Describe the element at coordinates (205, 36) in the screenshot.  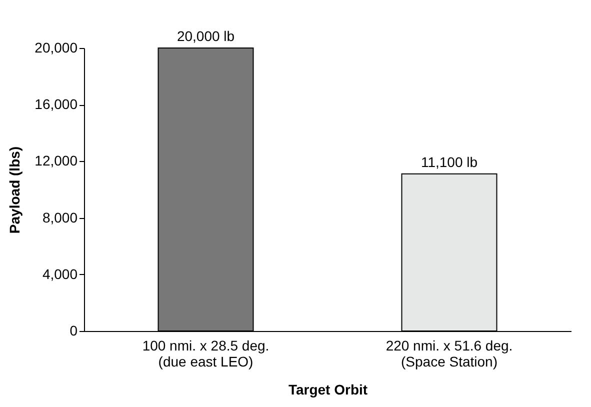
I see `data-label: 20,000 lb` at that location.